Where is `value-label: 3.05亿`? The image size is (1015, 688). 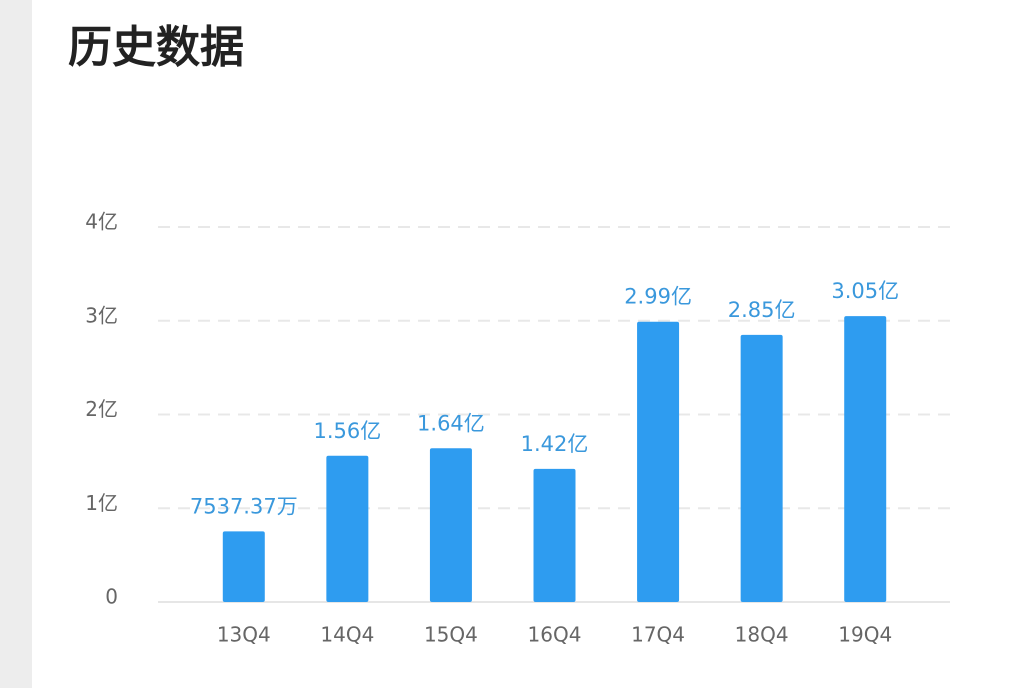
value-label: 3.05亿 is located at coordinates (865, 291).